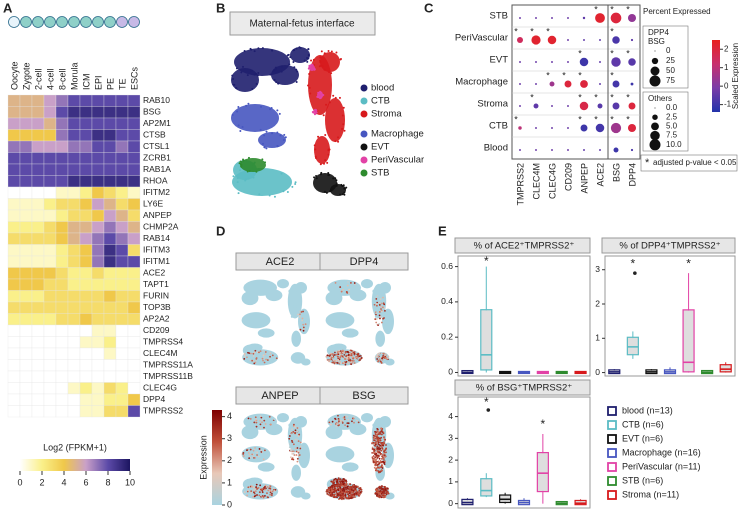 This screenshot has width=739, height=512. What do you see at coordinates (486, 340) in the screenshot?
I see `box` at bounding box center [486, 340].